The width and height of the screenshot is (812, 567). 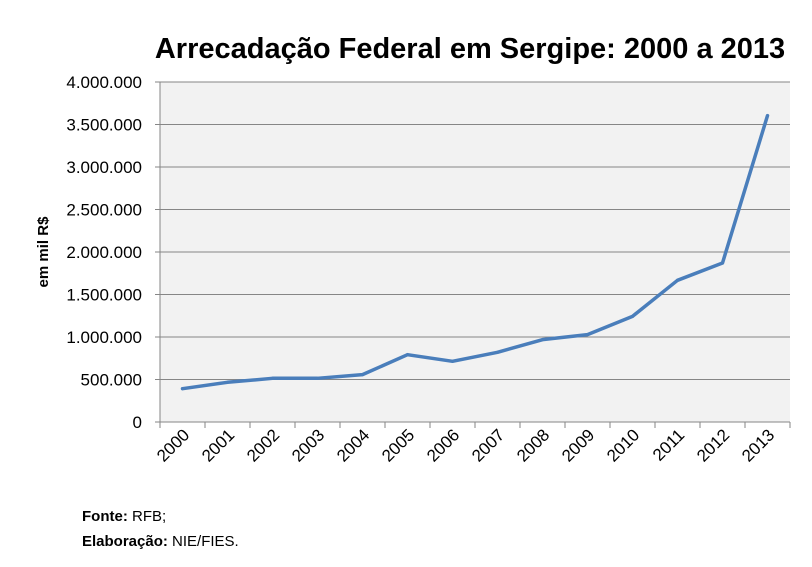 What do you see at coordinates (668, 444) in the screenshot?
I see `x-tick-label: 2011` at bounding box center [668, 444].